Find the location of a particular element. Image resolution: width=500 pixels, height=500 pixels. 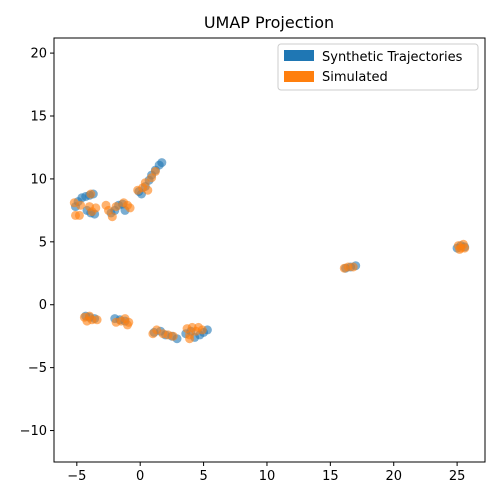

x-tick-label: 25 is located at coordinates (457, 476).